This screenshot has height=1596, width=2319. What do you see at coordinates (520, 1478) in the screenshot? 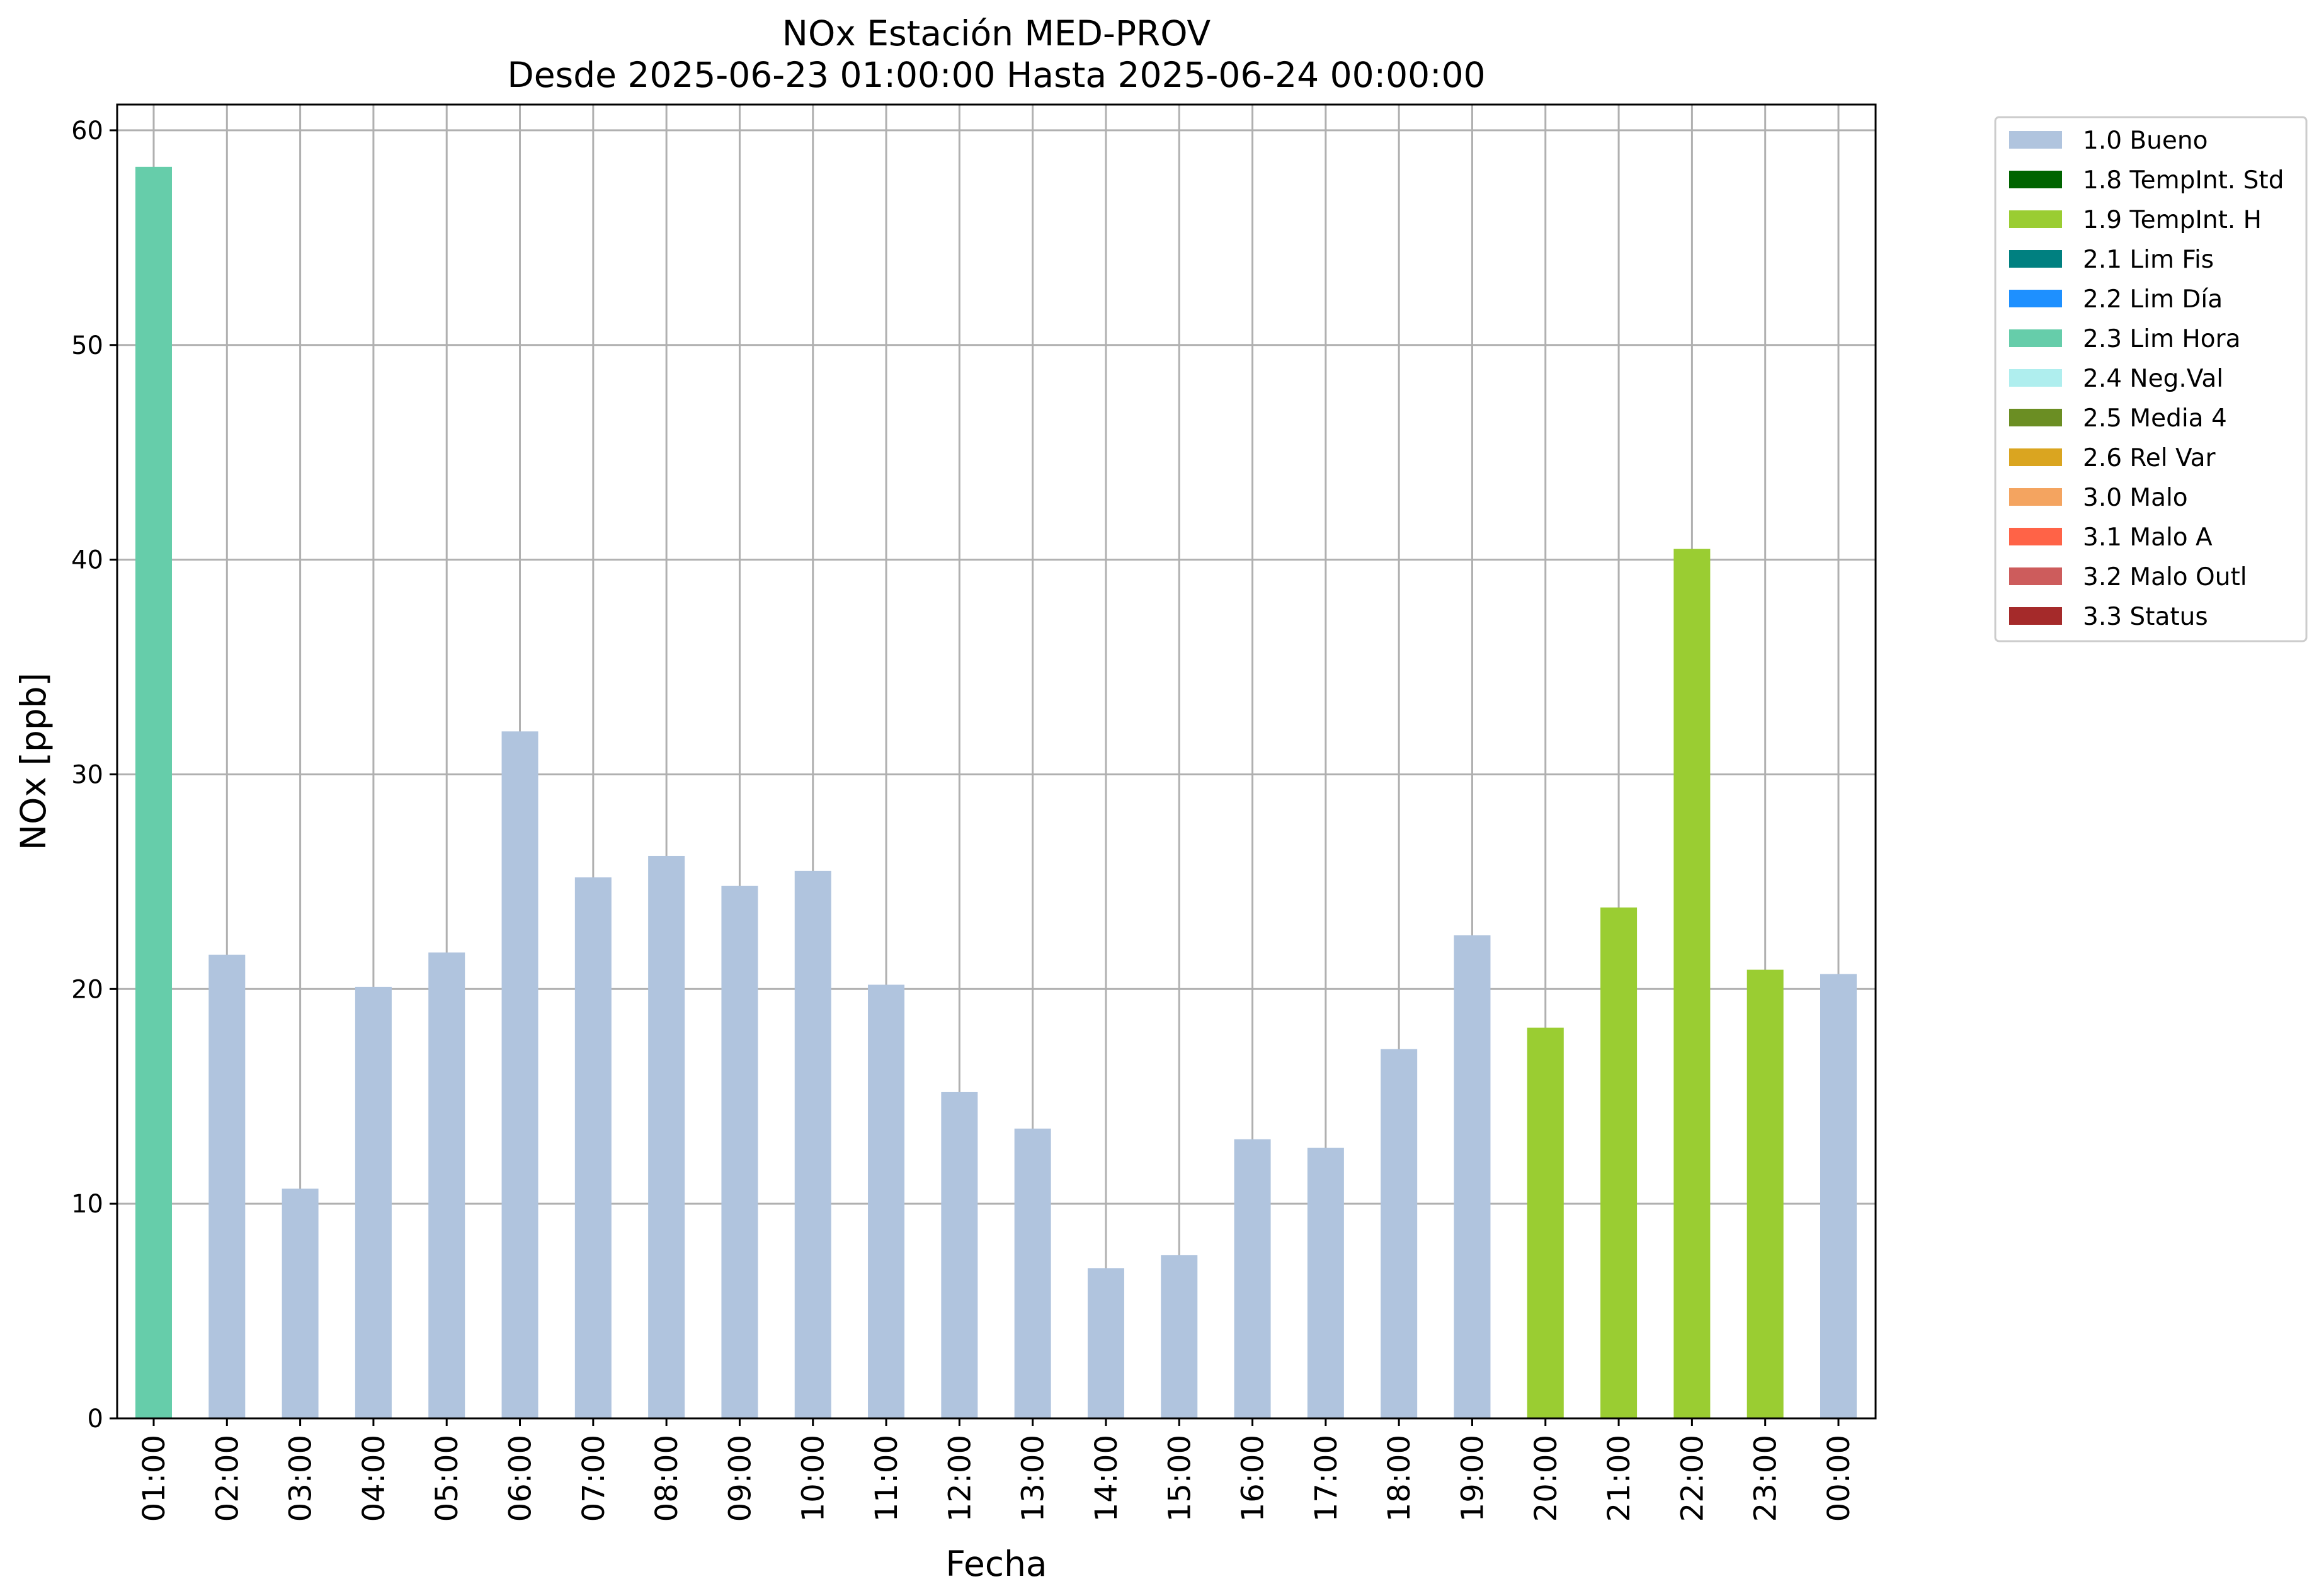
I see `x-tick-label: 06:00` at bounding box center [520, 1478].